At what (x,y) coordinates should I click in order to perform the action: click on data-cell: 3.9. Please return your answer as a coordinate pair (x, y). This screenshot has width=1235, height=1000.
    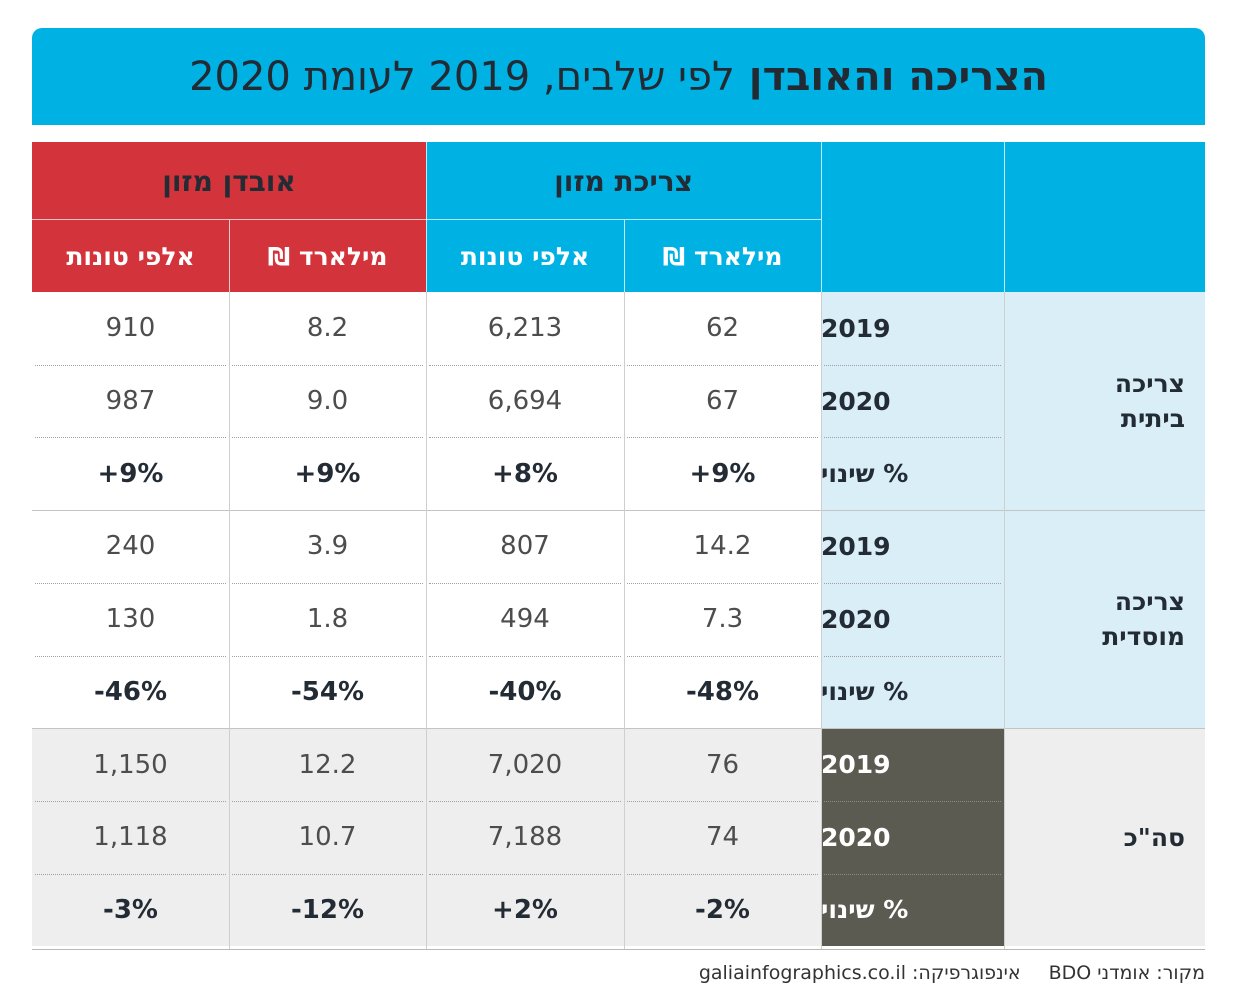
    Looking at the image, I should click on (327, 546).